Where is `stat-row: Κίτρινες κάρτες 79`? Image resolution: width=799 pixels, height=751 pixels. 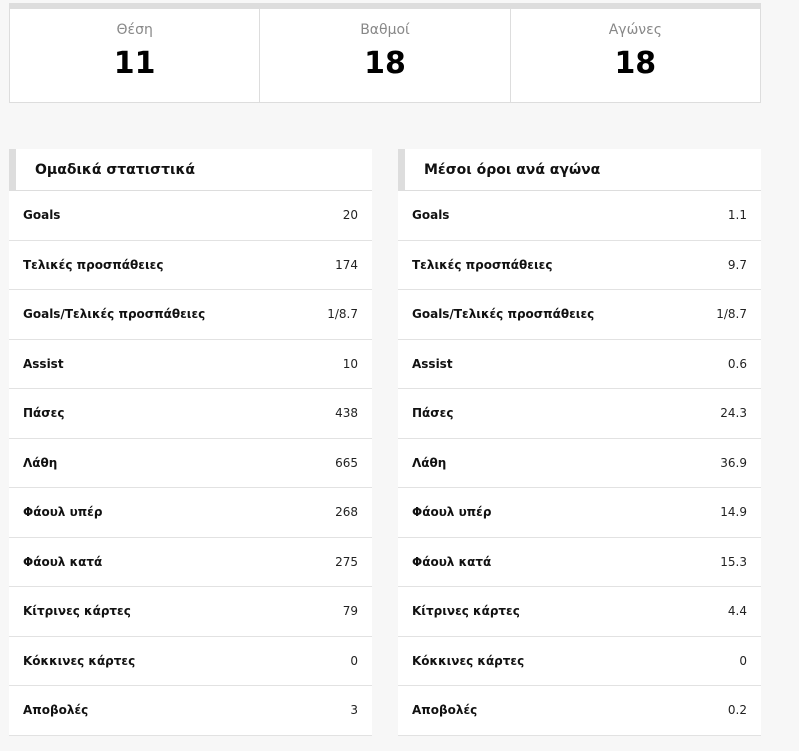
stat-row: Κίτρινες κάρτες 79 is located at coordinates (190, 612).